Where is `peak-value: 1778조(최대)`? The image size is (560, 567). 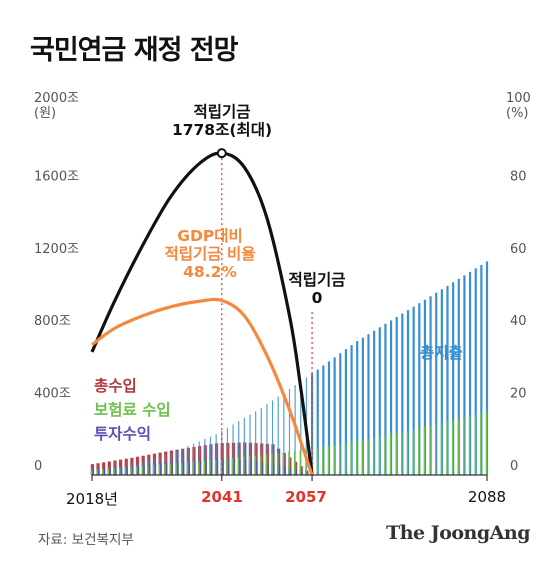
peak-value: 1778조(최대) is located at coordinates (222, 129).